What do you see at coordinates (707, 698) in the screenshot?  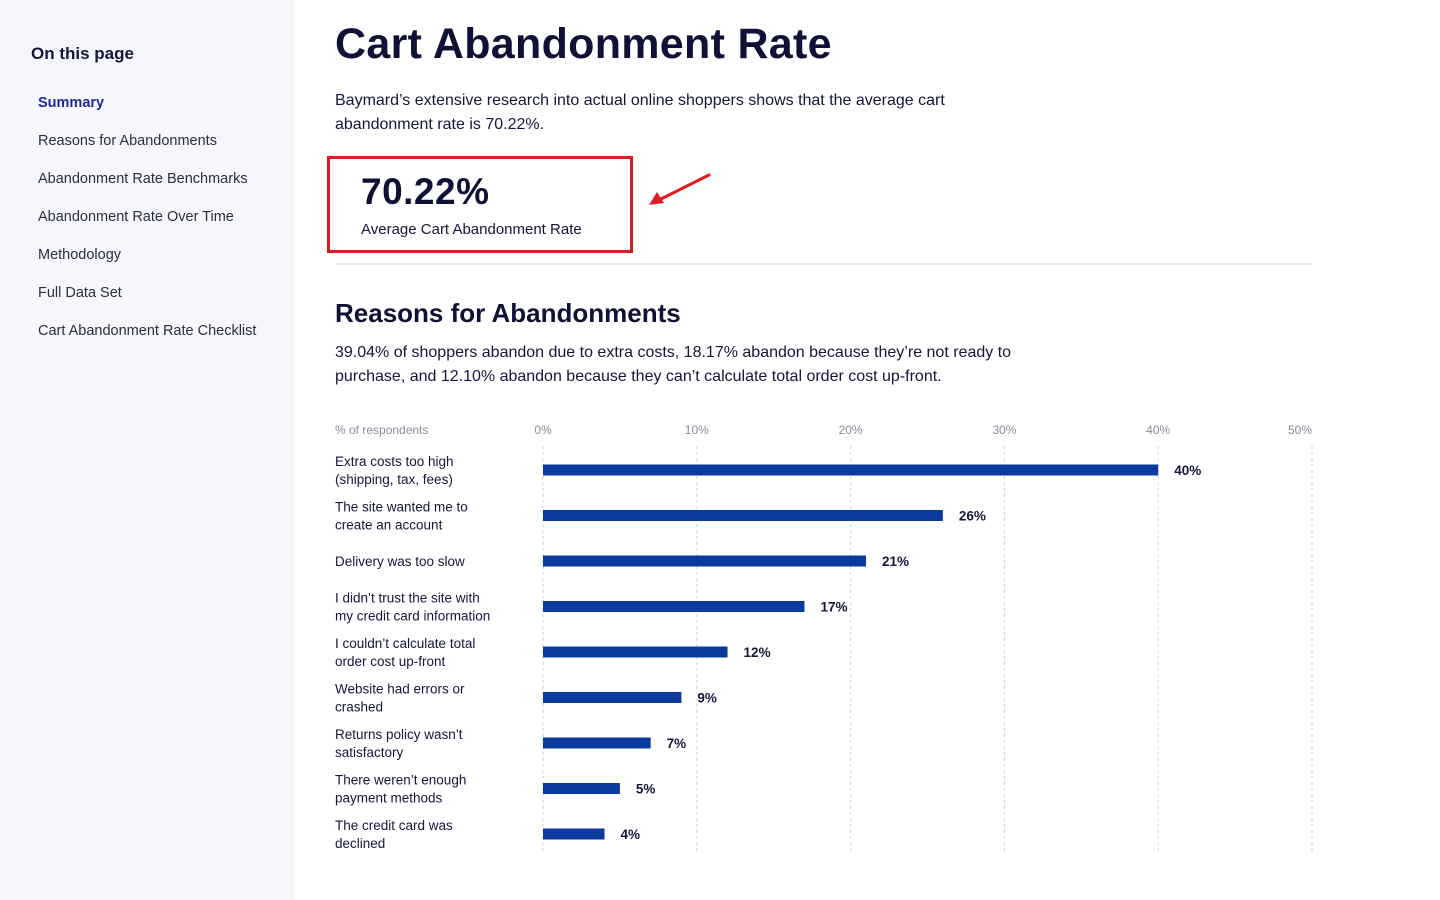 I see `value-label: 9%` at bounding box center [707, 698].